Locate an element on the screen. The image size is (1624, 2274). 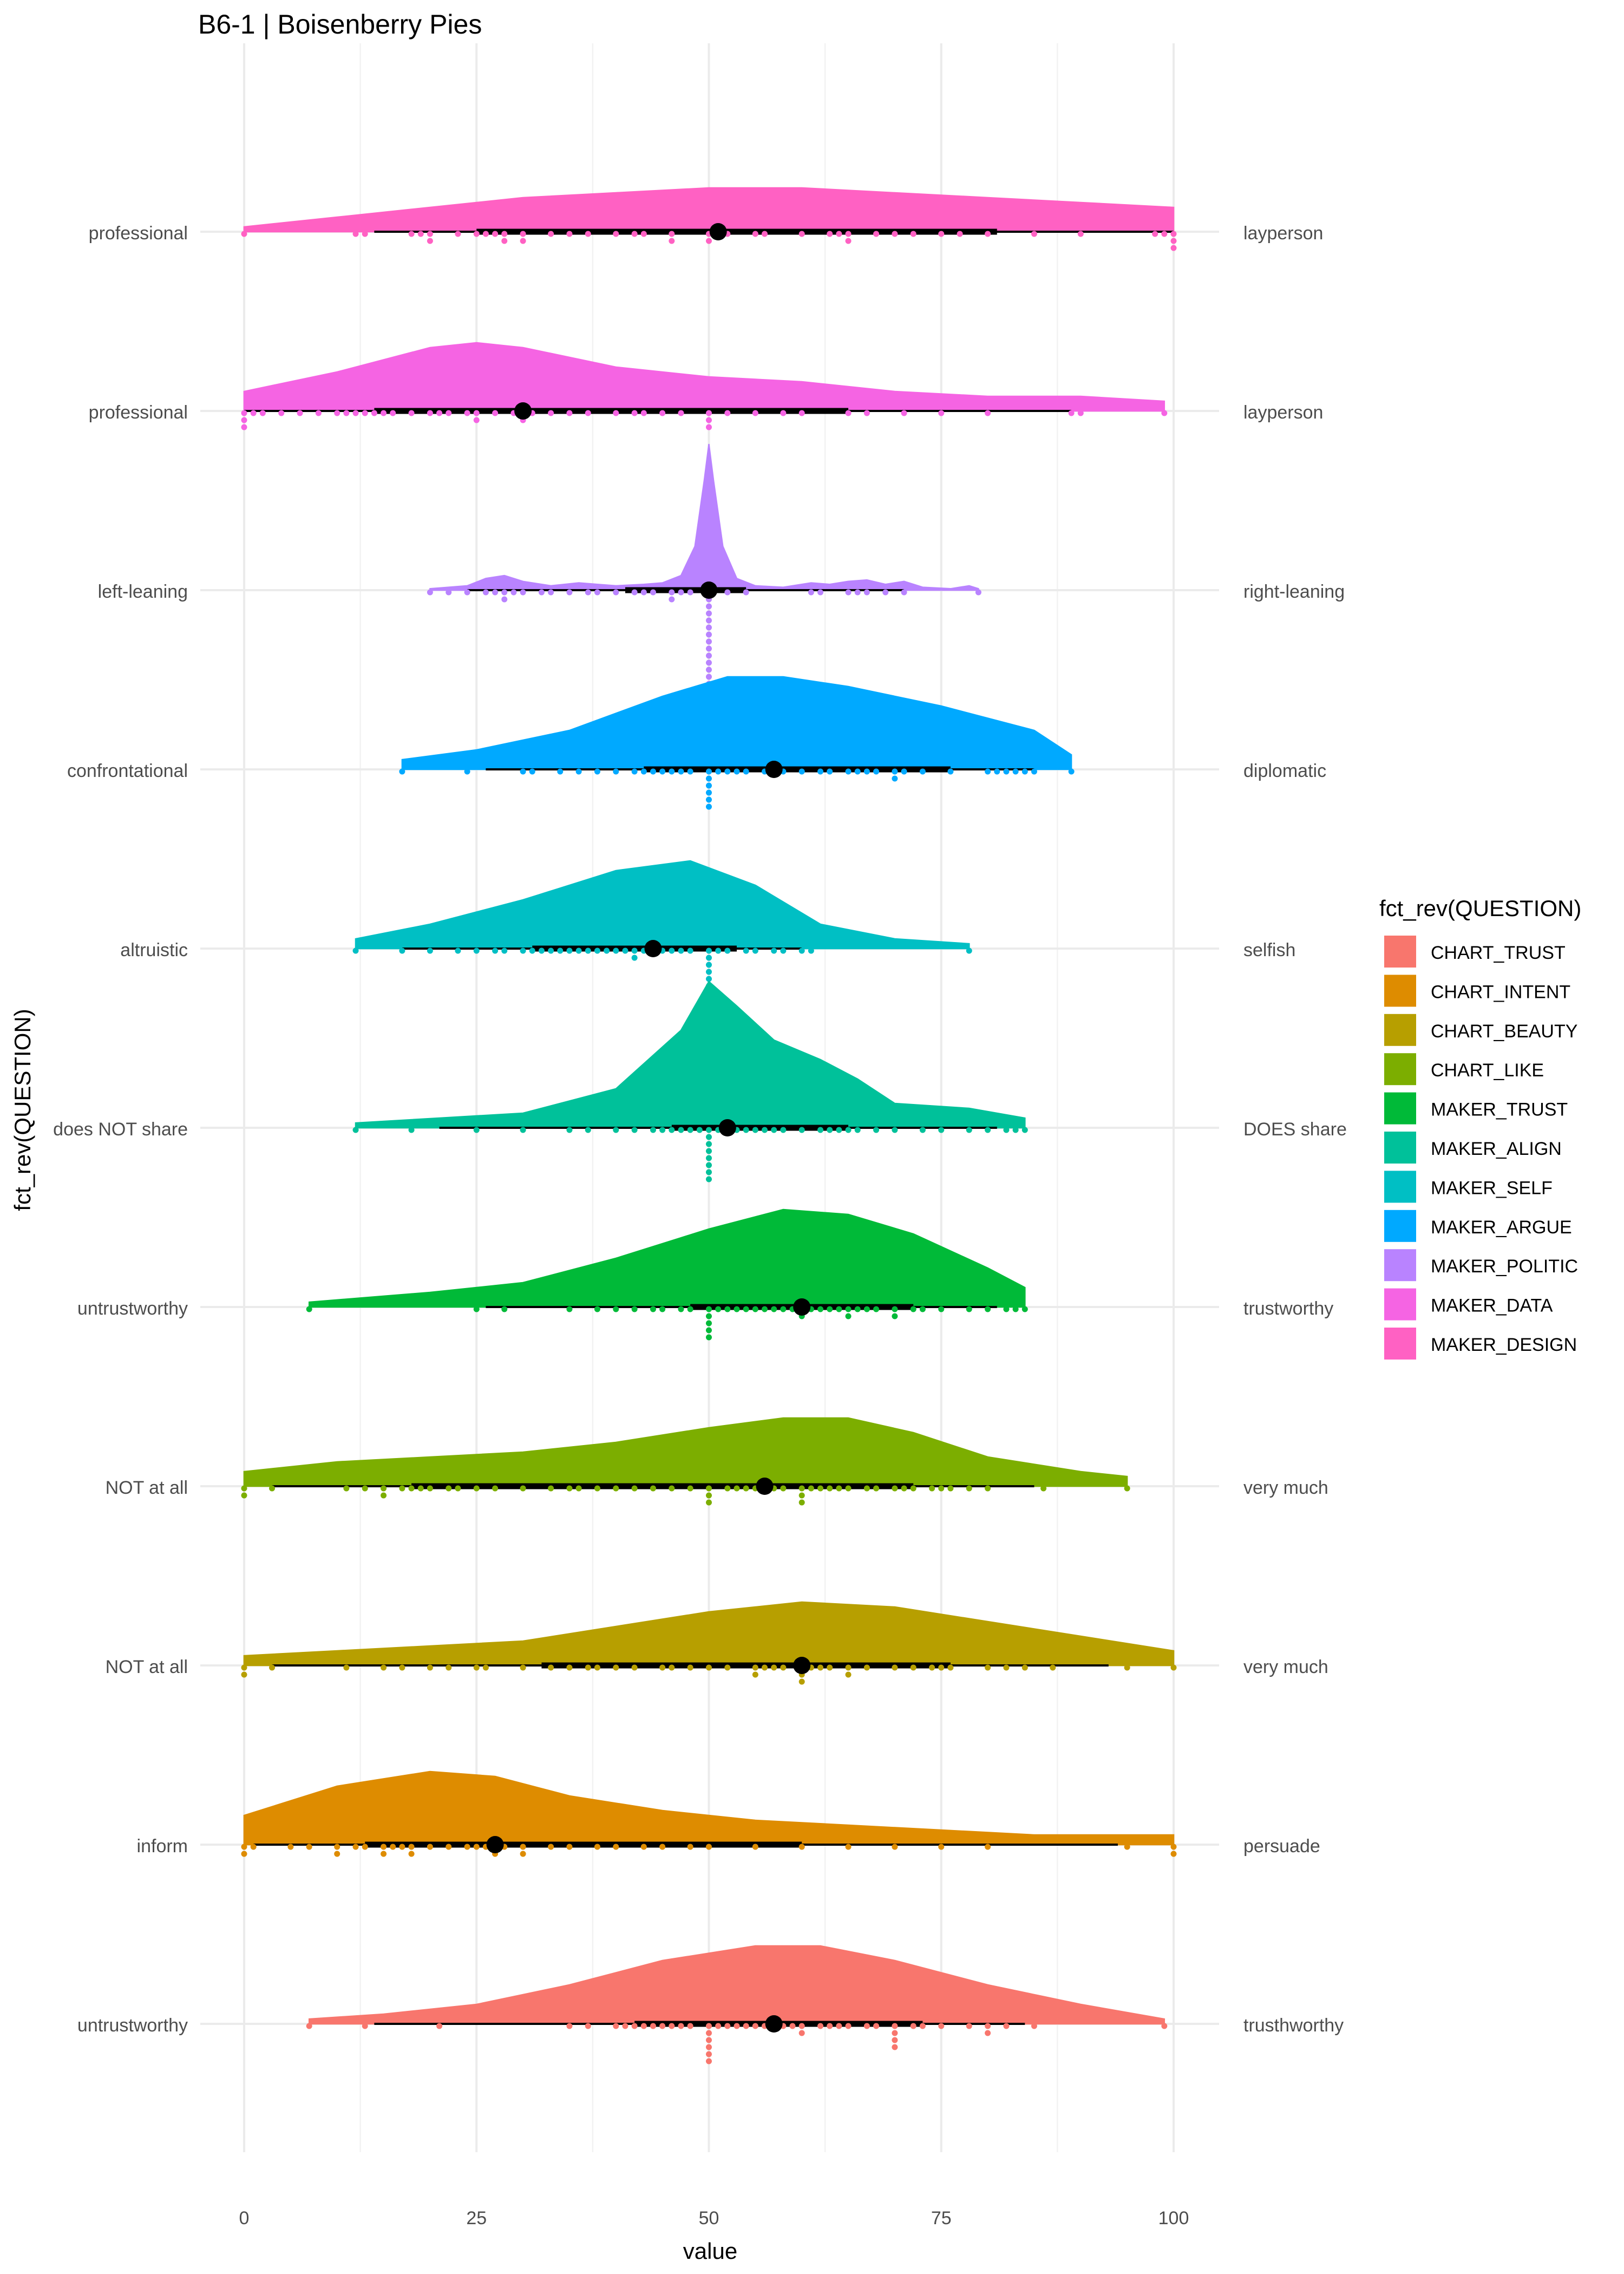
right-anchor-label: DOES share is located at coordinates (1295, 1129).